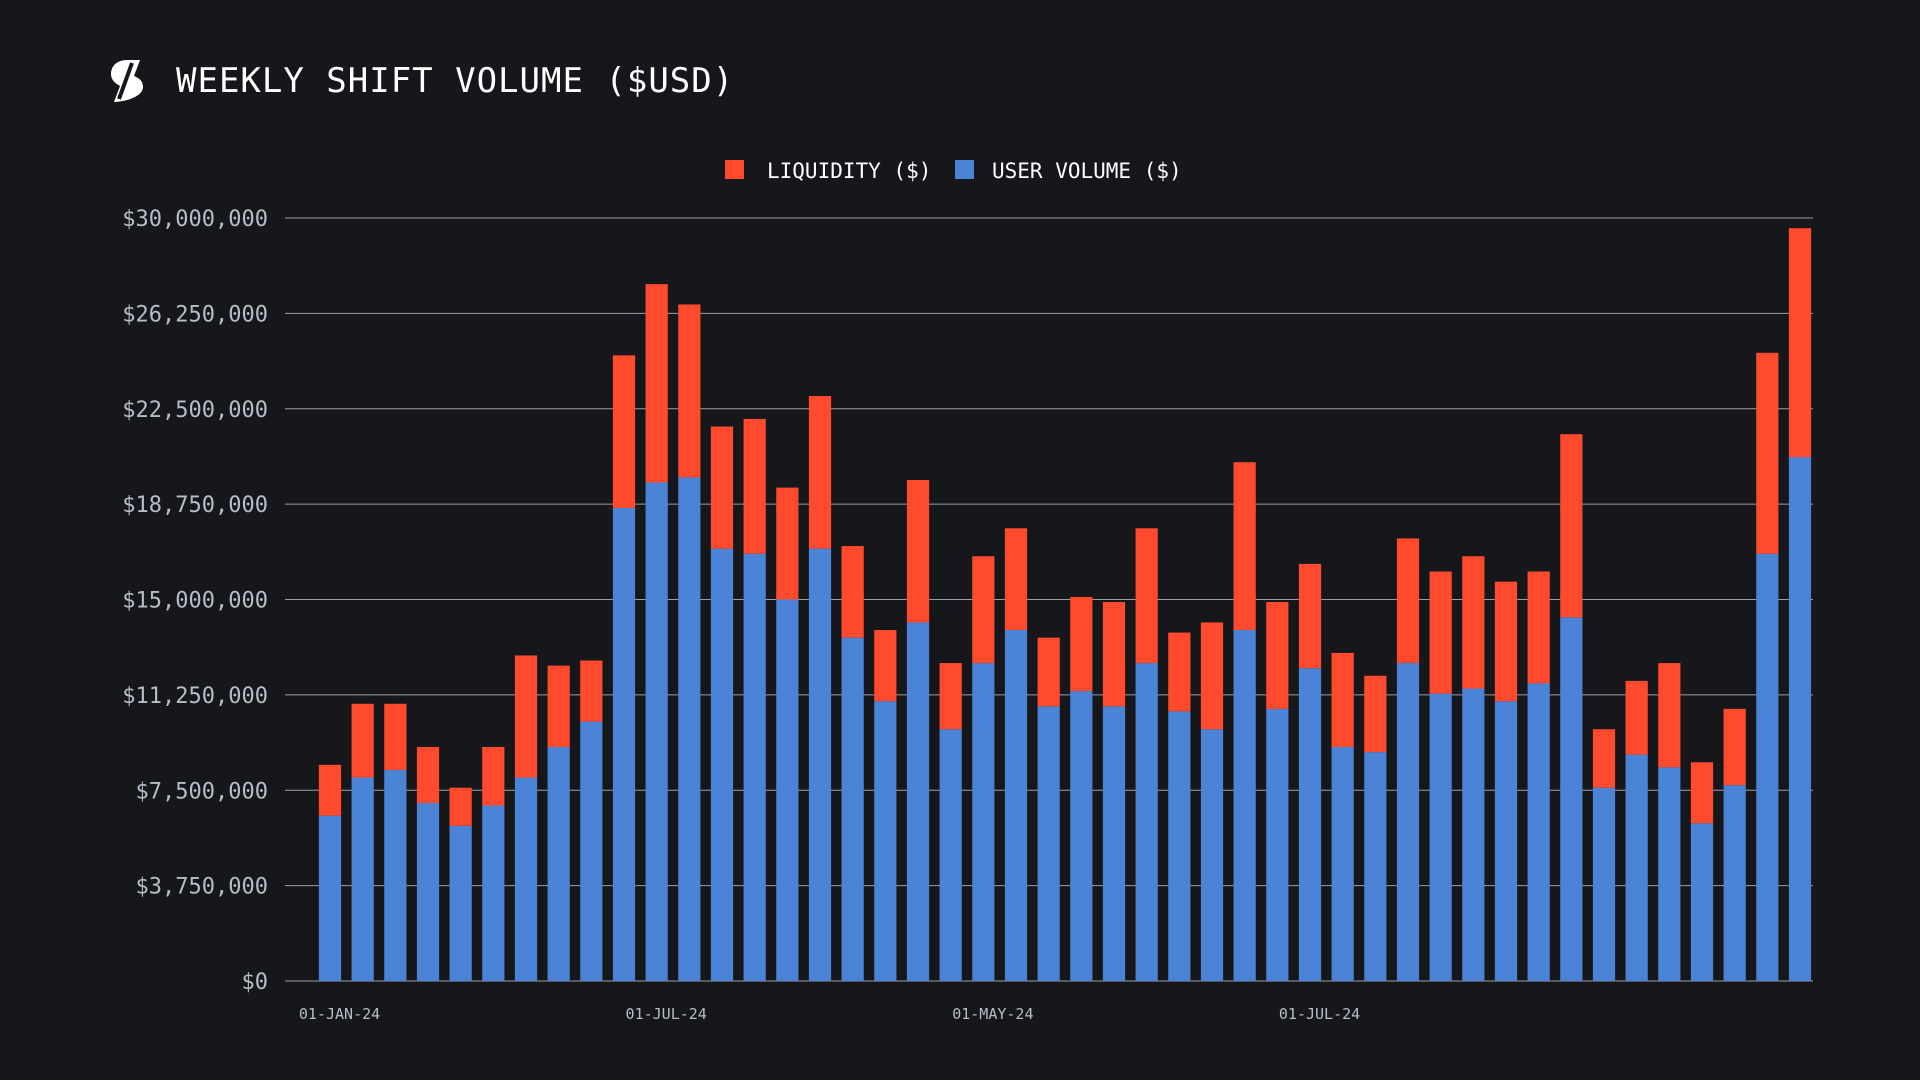  Describe the element at coordinates (255, 982) in the screenshot. I see `y-tick-label: $0` at that location.